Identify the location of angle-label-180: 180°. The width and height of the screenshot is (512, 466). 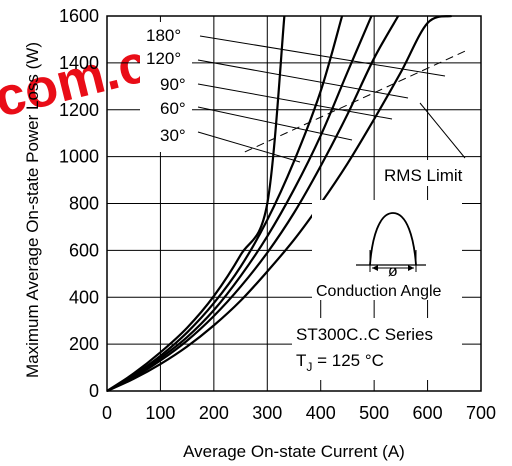
(163, 35).